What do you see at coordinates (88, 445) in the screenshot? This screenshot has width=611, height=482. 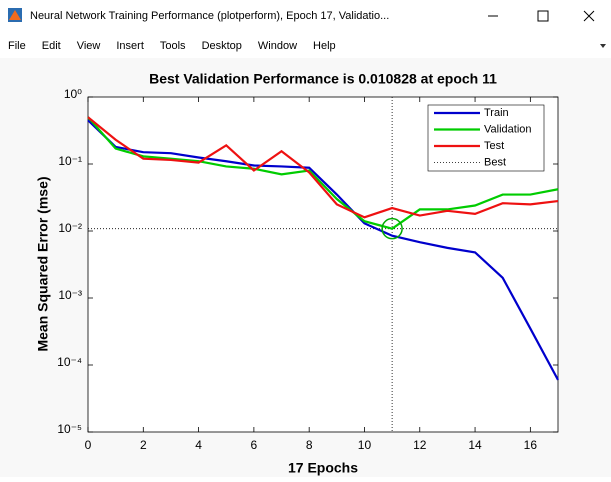 I see `x-tick-label: 0` at bounding box center [88, 445].